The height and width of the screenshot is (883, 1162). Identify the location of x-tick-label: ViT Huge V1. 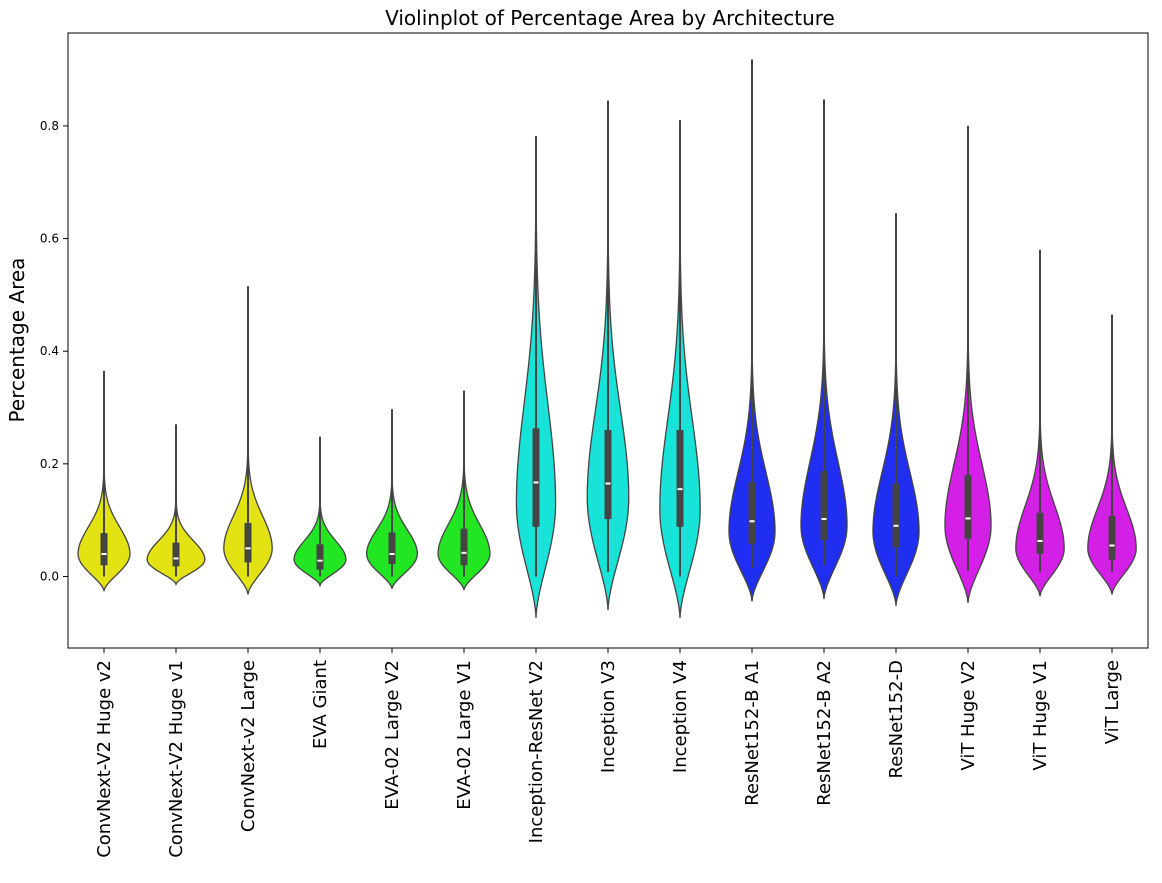
(1040, 715).